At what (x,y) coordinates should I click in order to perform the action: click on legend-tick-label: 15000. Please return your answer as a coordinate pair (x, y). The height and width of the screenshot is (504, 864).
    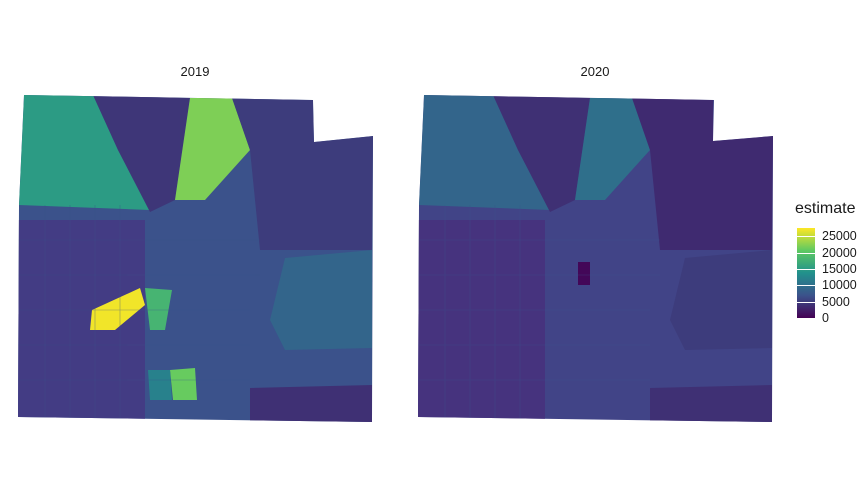
    Looking at the image, I should click on (839, 268).